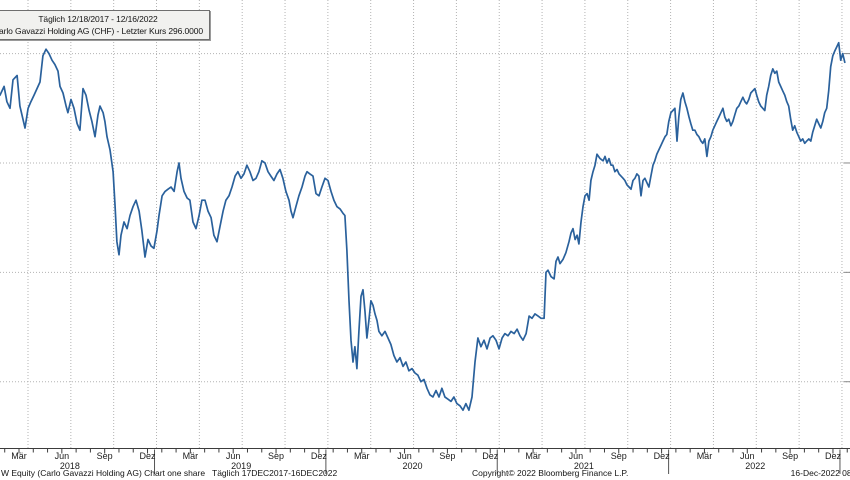  I want to click on x-axis-year-label: 2021, so click(583, 466).